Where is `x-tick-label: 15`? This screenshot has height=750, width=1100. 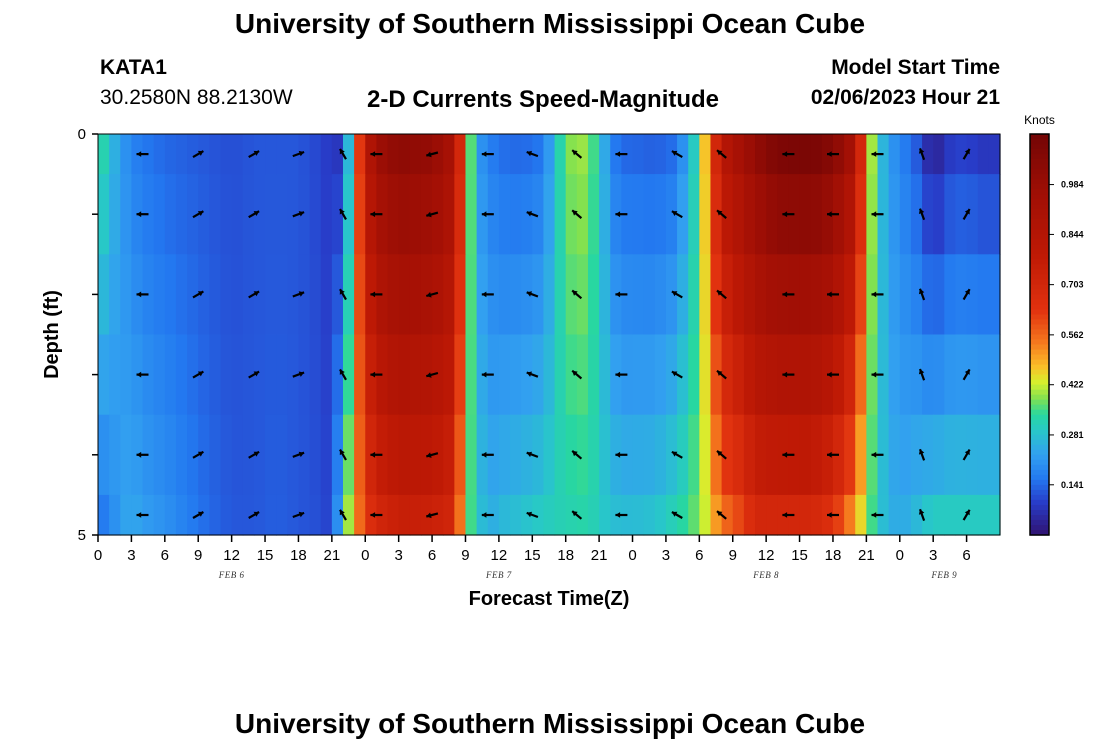 x-tick-label: 15 is located at coordinates (799, 555).